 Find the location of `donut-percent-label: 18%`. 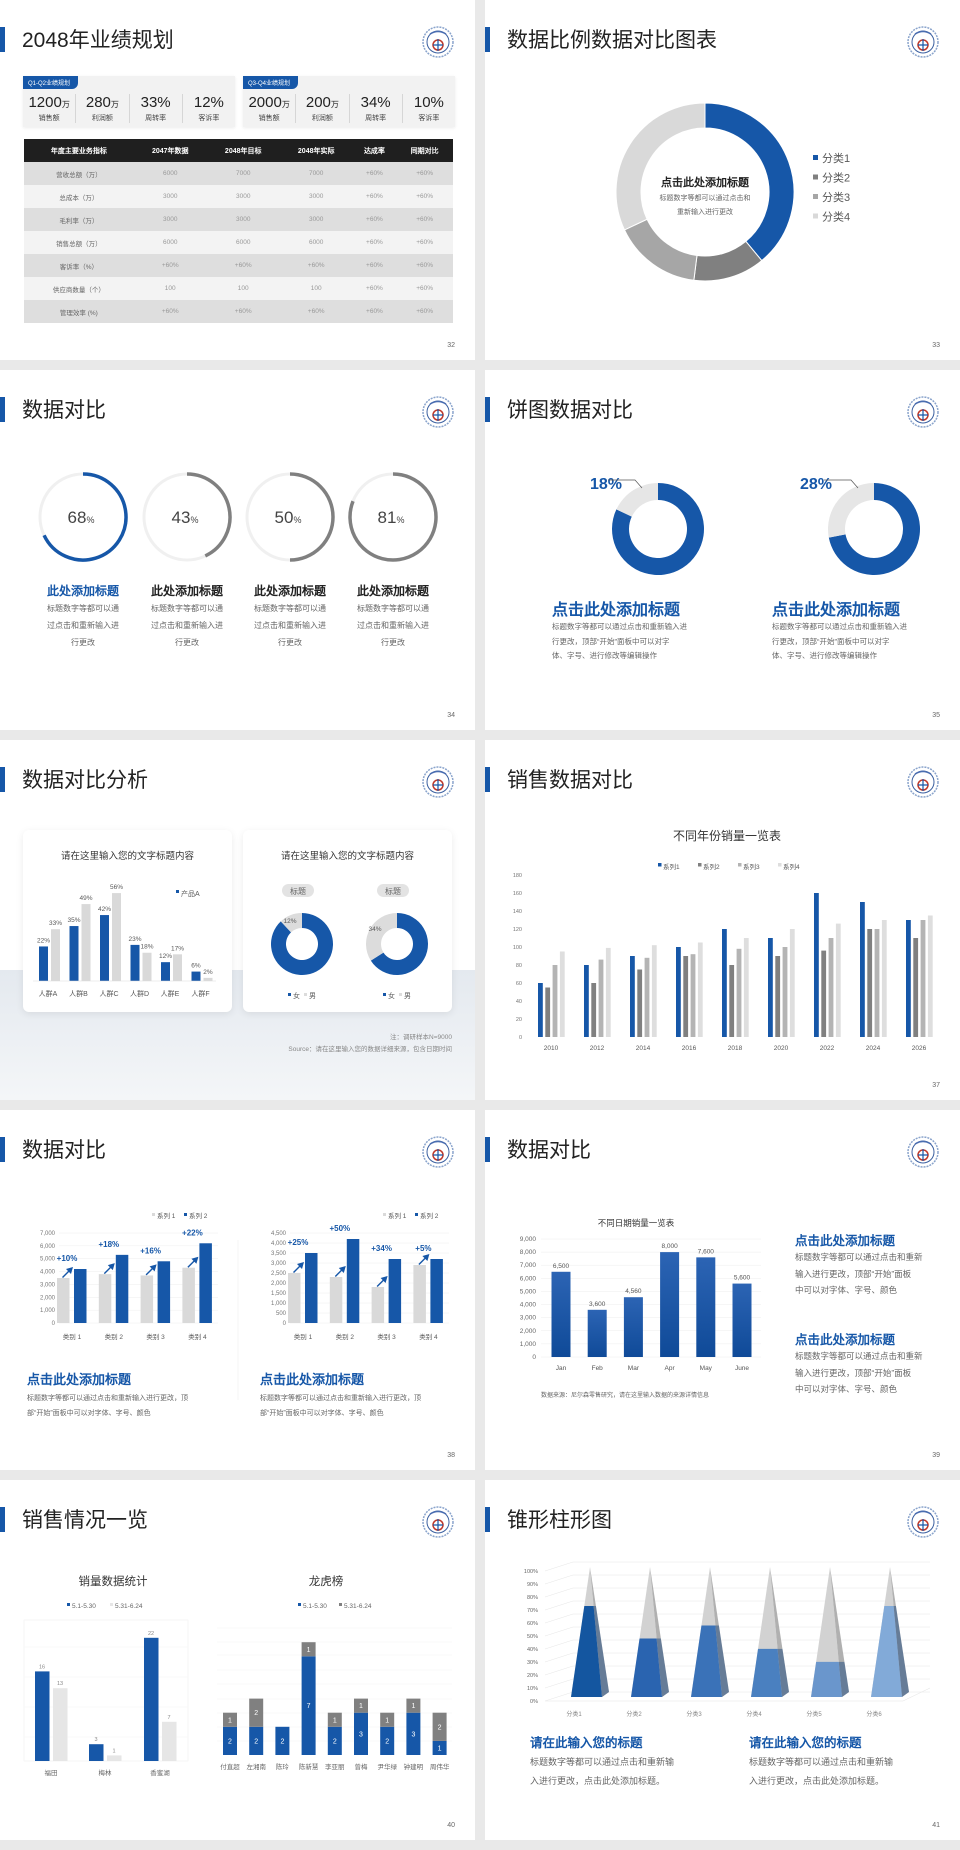

donut-percent-label: 18% is located at coordinates (606, 484).